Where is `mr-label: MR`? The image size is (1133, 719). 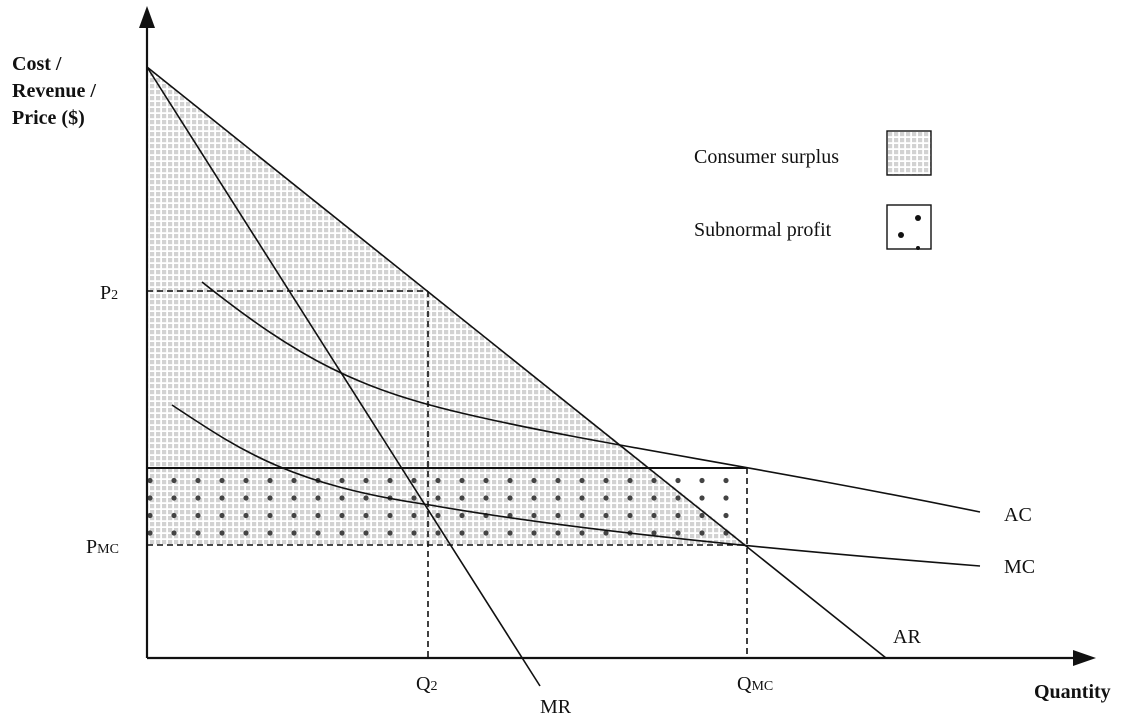
mr-label: MR is located at coordinates (556, 707).